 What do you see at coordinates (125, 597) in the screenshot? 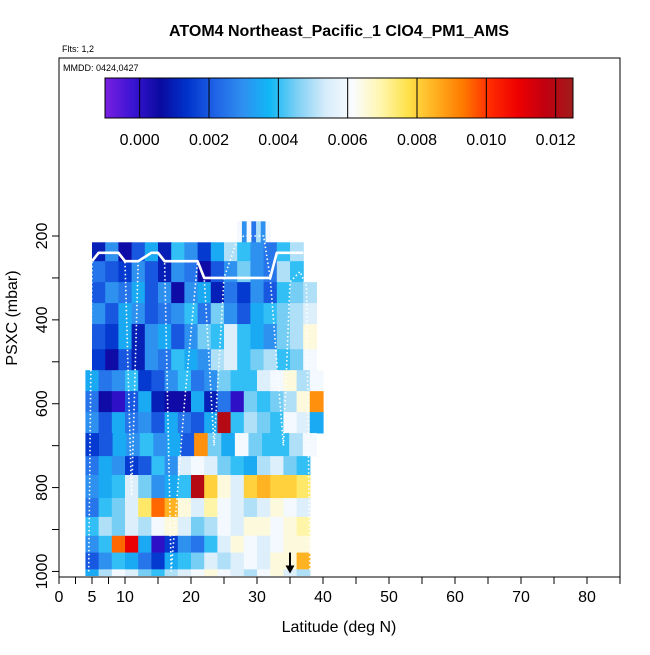
I see `x-tick-label: 10` at bounding box center [125, 597].